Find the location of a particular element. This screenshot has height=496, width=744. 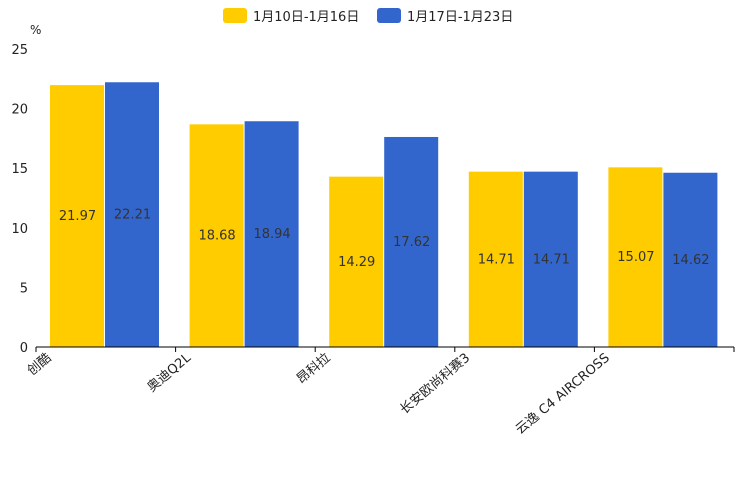

y-tick-label: 15 is located at coordinates (19, 169).